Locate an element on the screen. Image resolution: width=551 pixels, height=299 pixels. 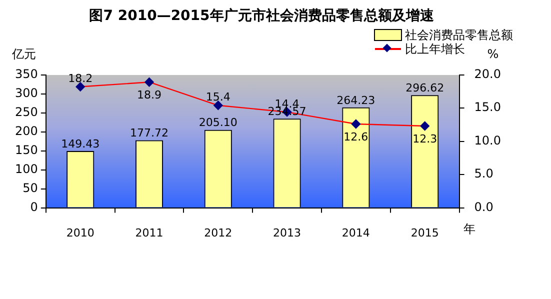
chart-title: 图7 2010—2015年广元市社会消费品零售总额及增速 is located at coordinates (262, 15).